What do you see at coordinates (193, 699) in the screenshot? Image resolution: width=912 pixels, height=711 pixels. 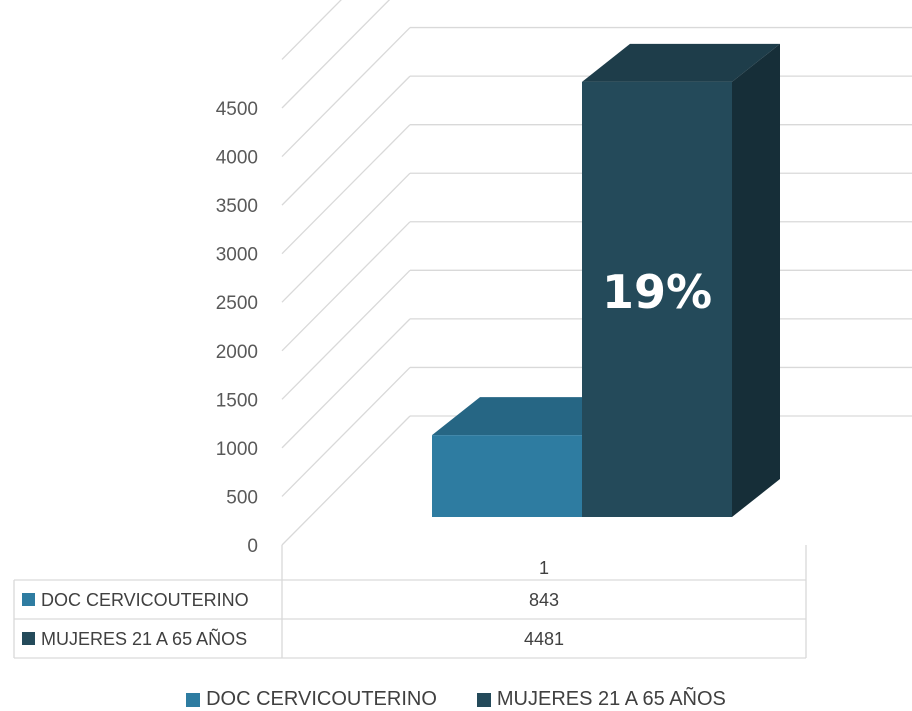 I see `legend-key-doc` at bounding box center [193, 699].